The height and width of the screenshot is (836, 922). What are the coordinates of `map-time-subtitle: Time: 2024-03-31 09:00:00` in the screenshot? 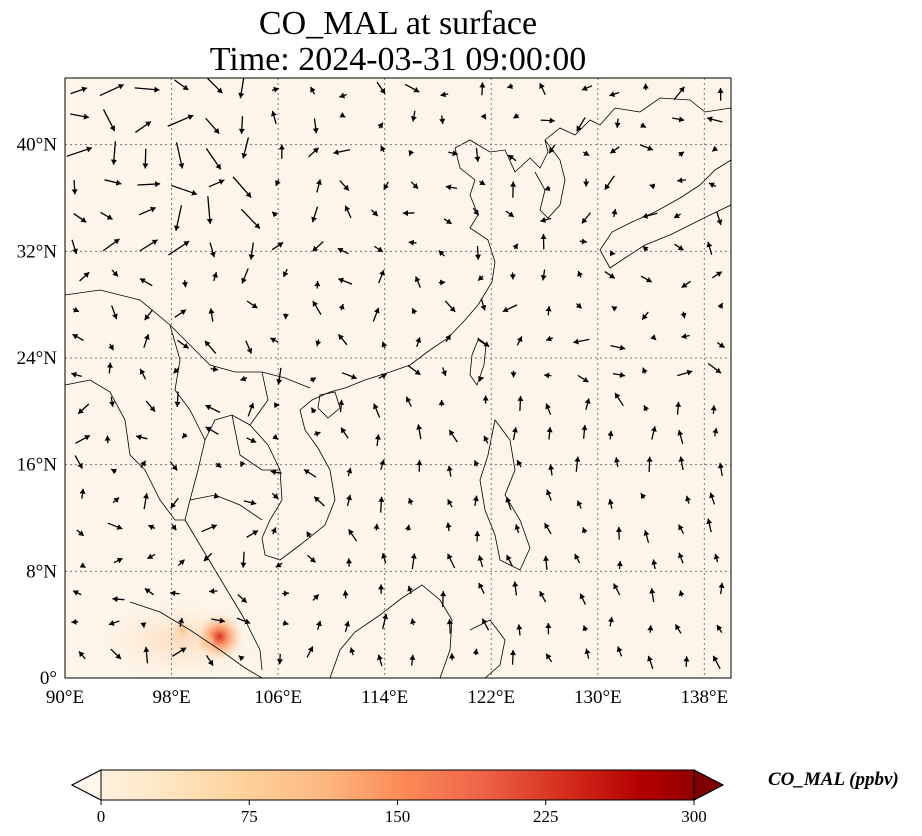 It's located at (398, 59).